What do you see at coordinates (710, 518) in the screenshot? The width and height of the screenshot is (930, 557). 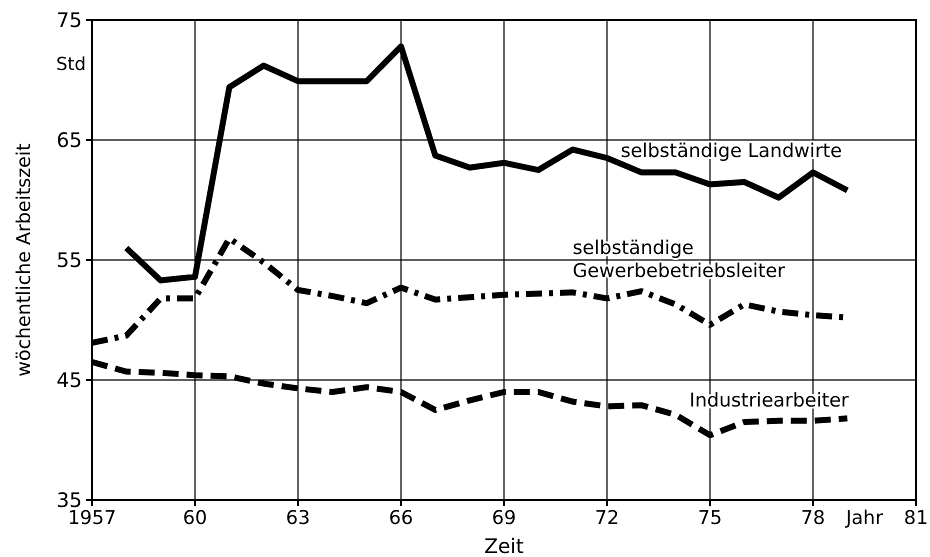 I see `x-tick-label: 75` at bounding box center [710, 518].